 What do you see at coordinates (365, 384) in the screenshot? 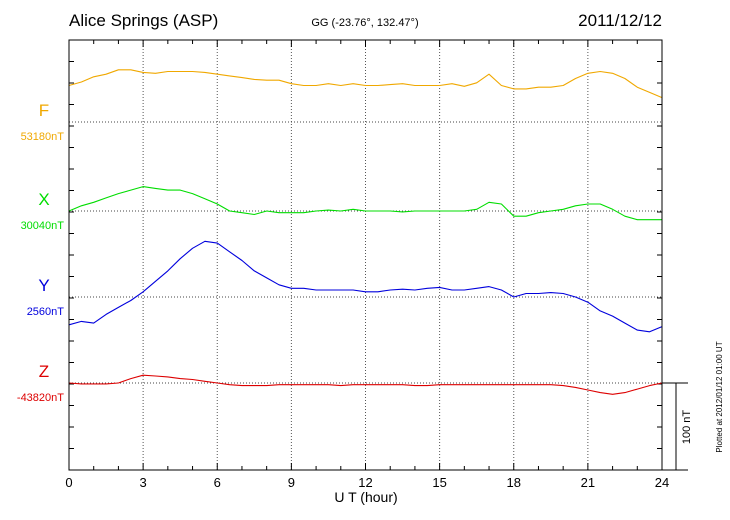
I see `series-line-z` at bounding box center [365, 384].